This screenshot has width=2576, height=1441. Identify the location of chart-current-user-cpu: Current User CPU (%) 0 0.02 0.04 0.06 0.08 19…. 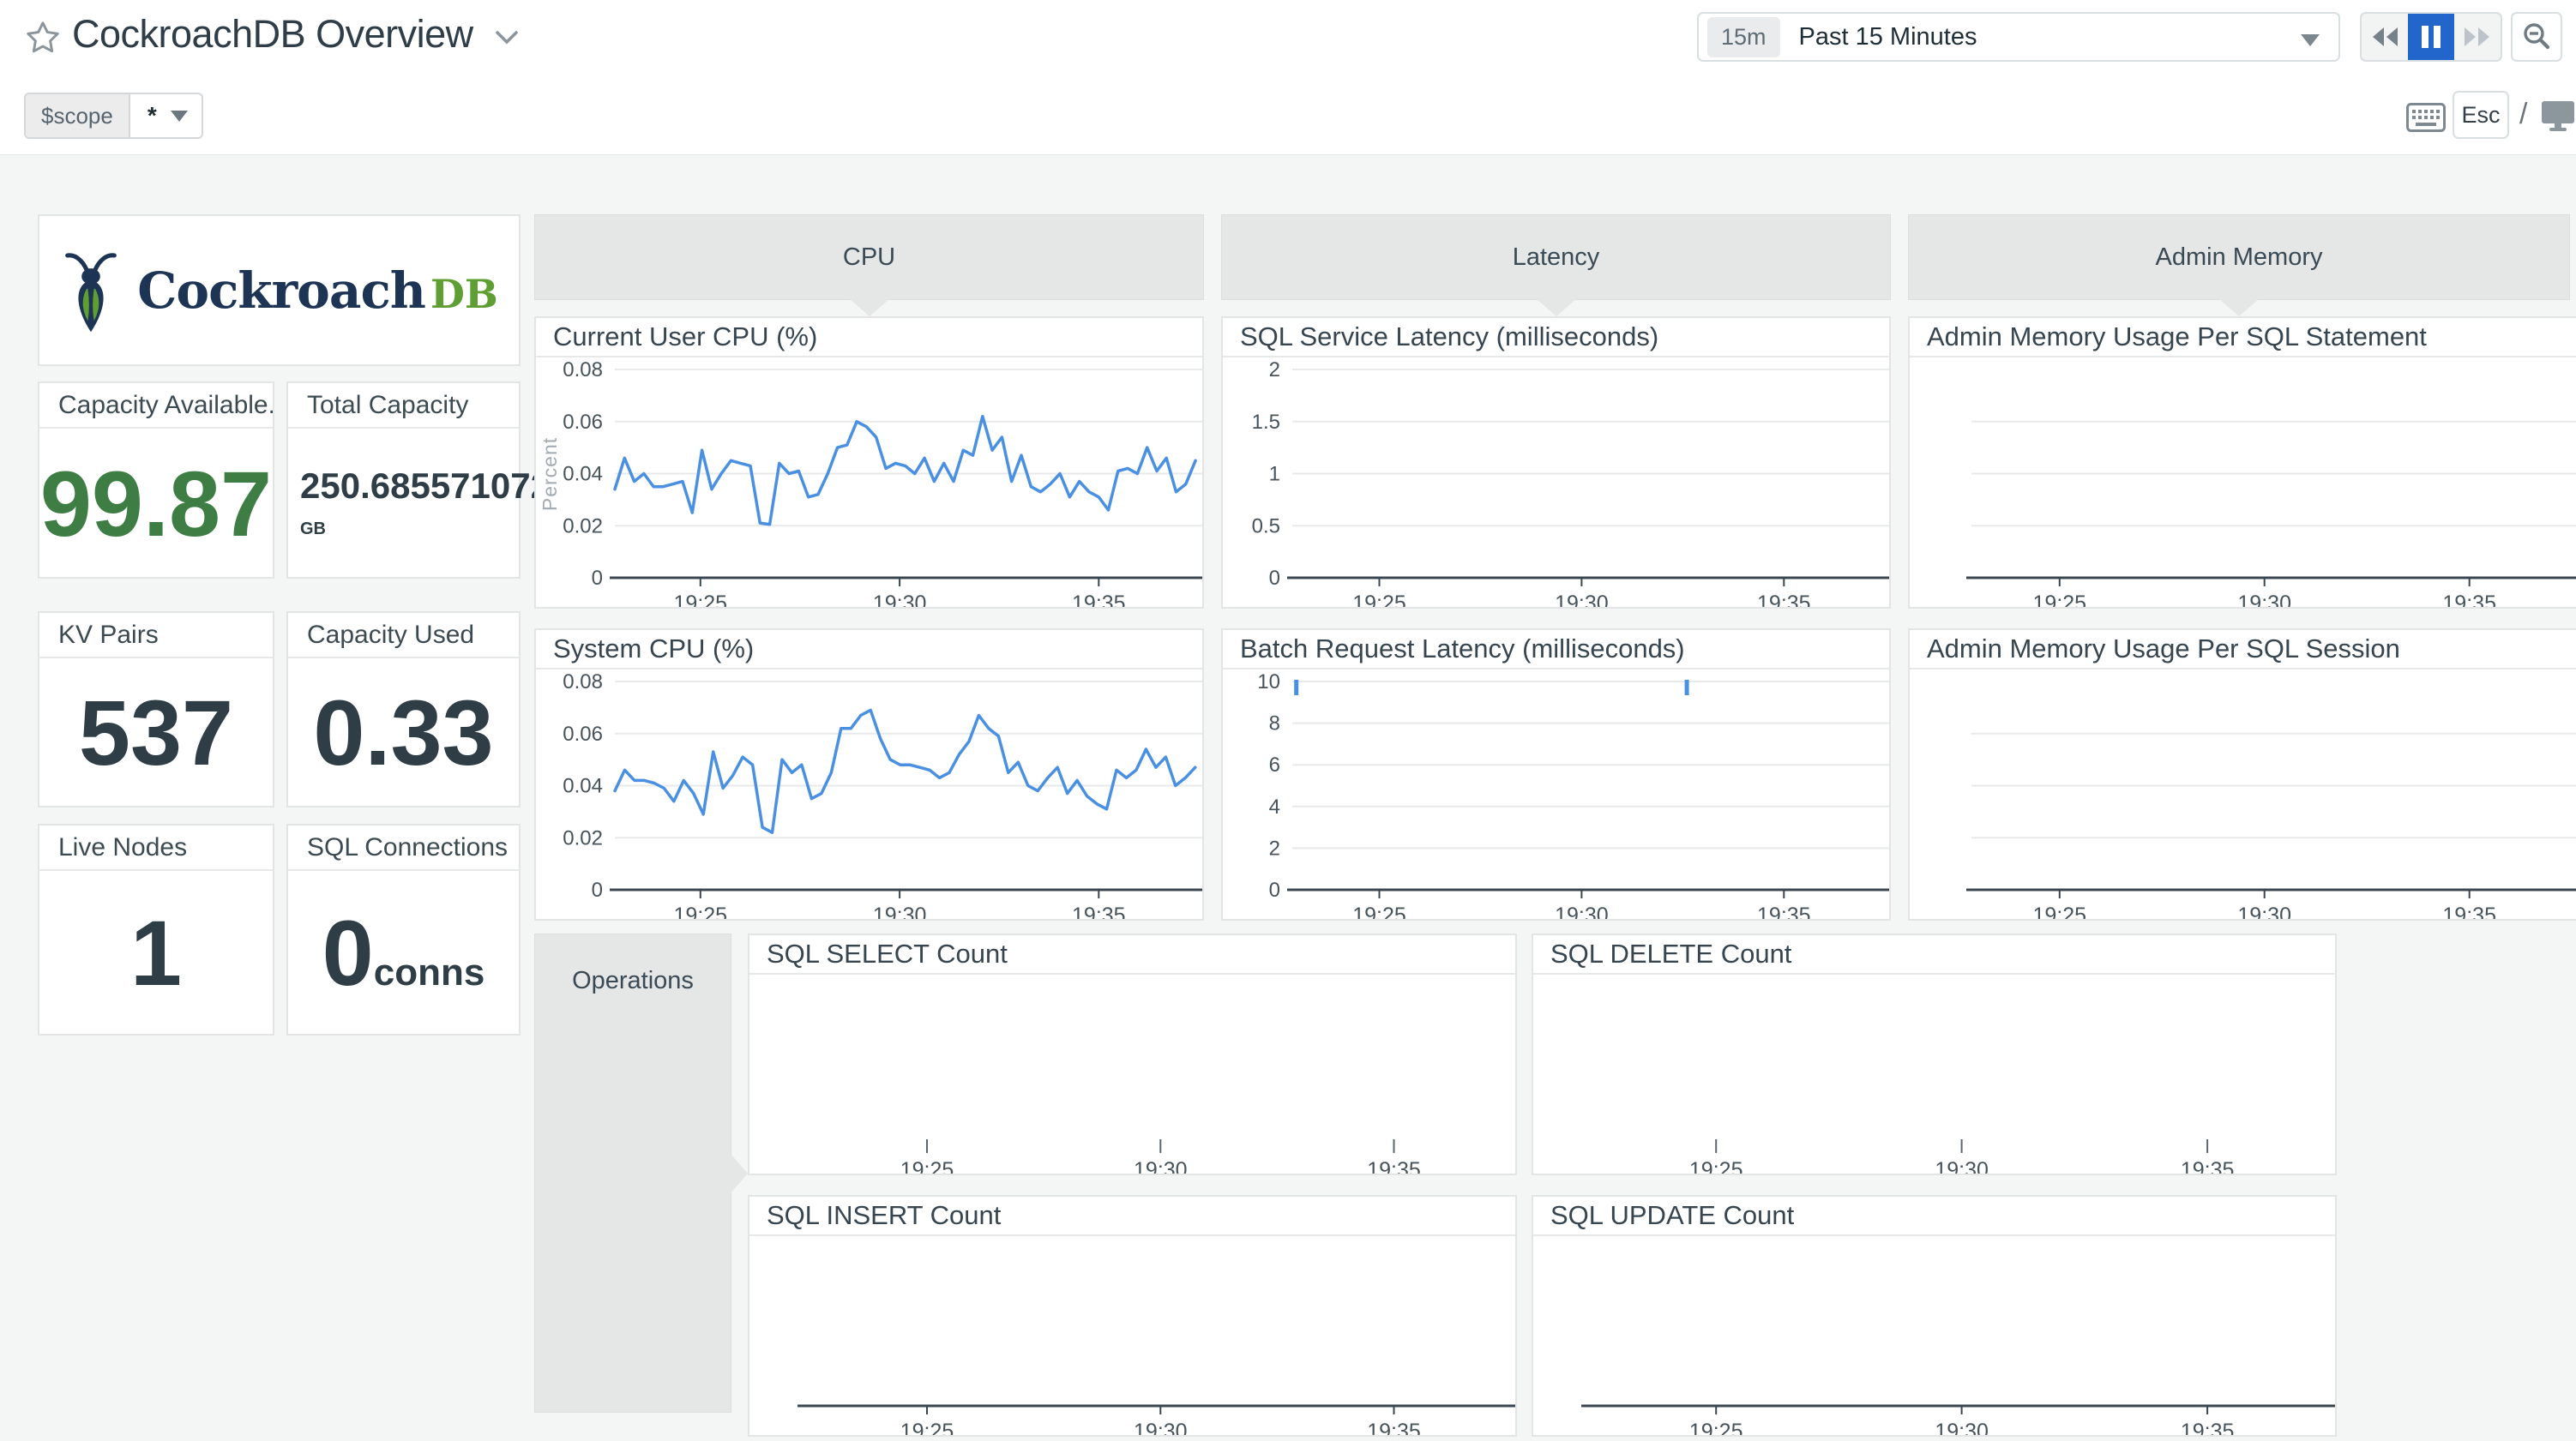
(869, 462).